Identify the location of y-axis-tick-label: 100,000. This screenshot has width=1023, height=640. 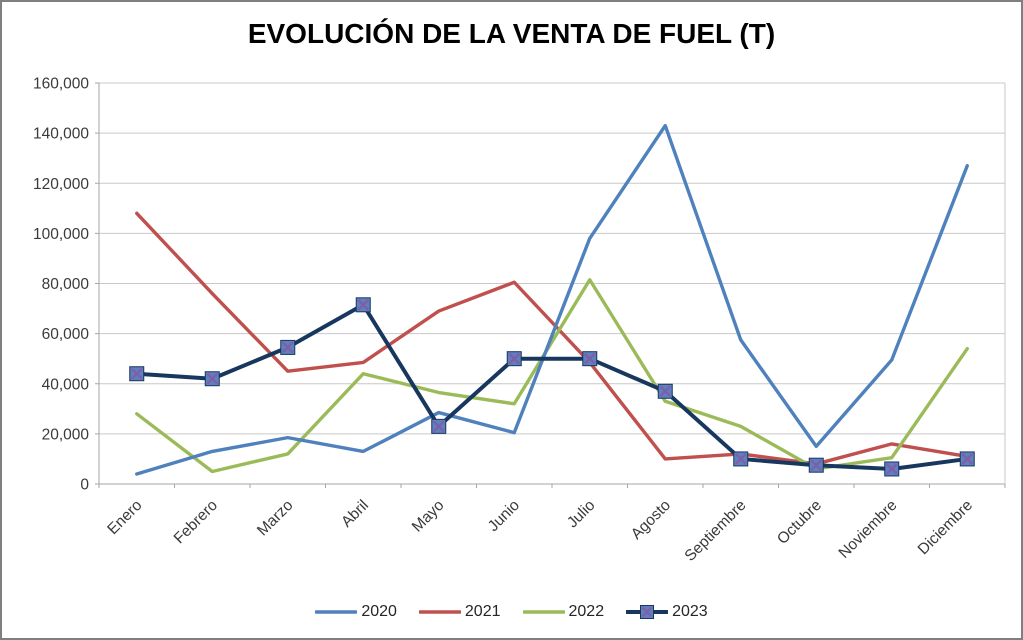
(61, 234).